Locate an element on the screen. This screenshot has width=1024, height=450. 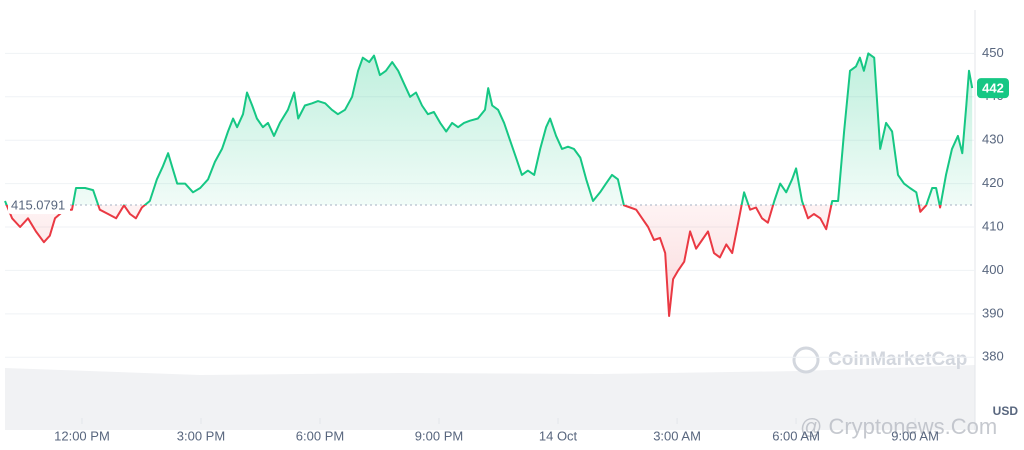
last-price-badge is located at coordinates (993, 88).